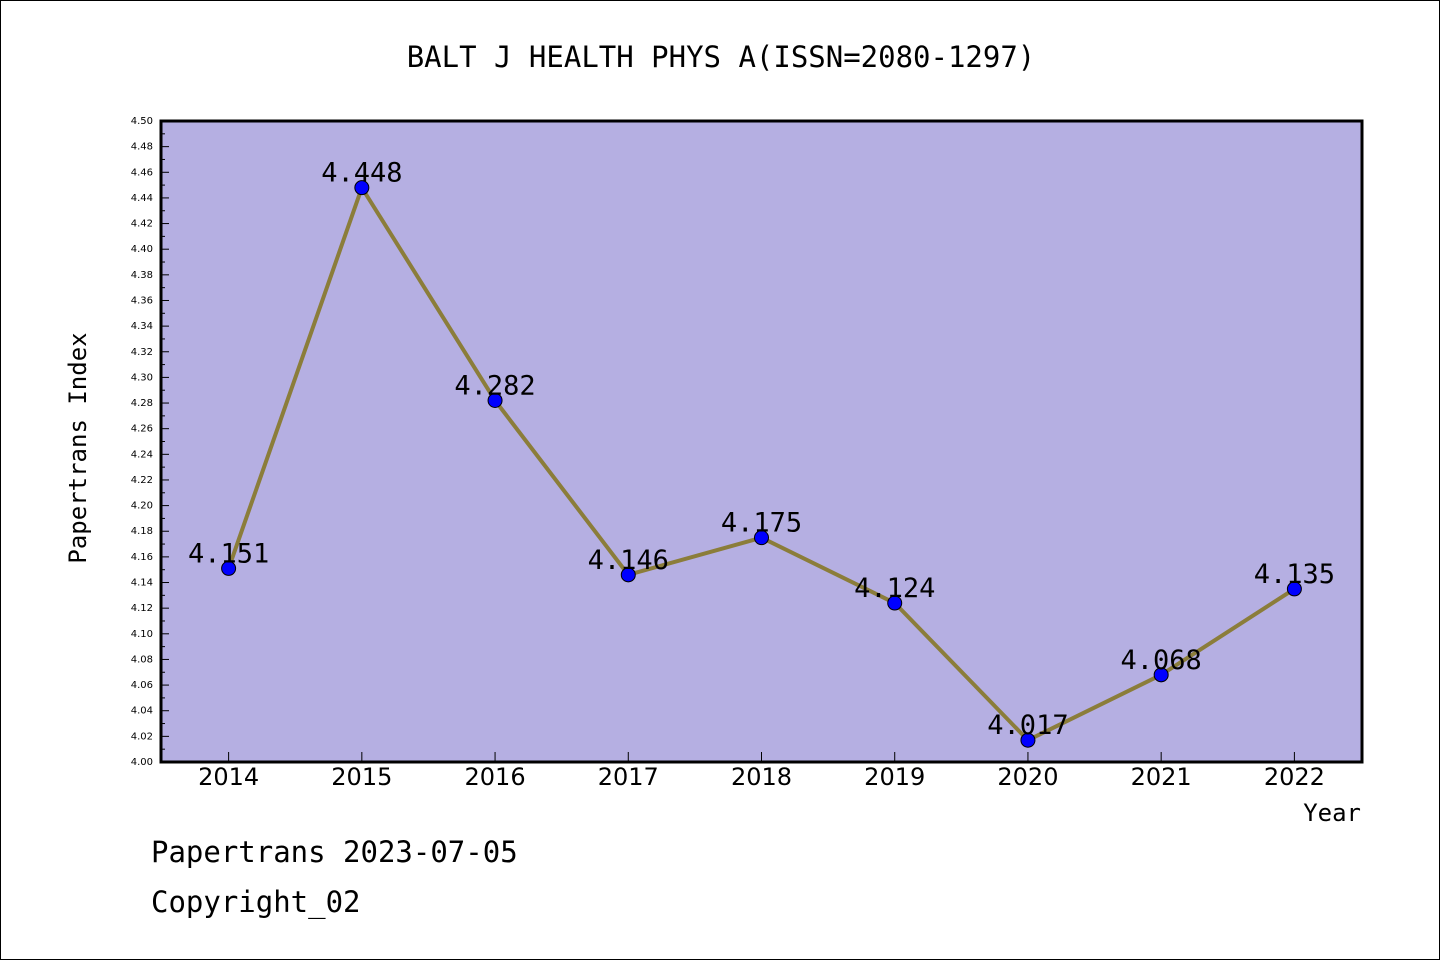  I want to click on y-tick-label: 4.02, so click(142, 736).